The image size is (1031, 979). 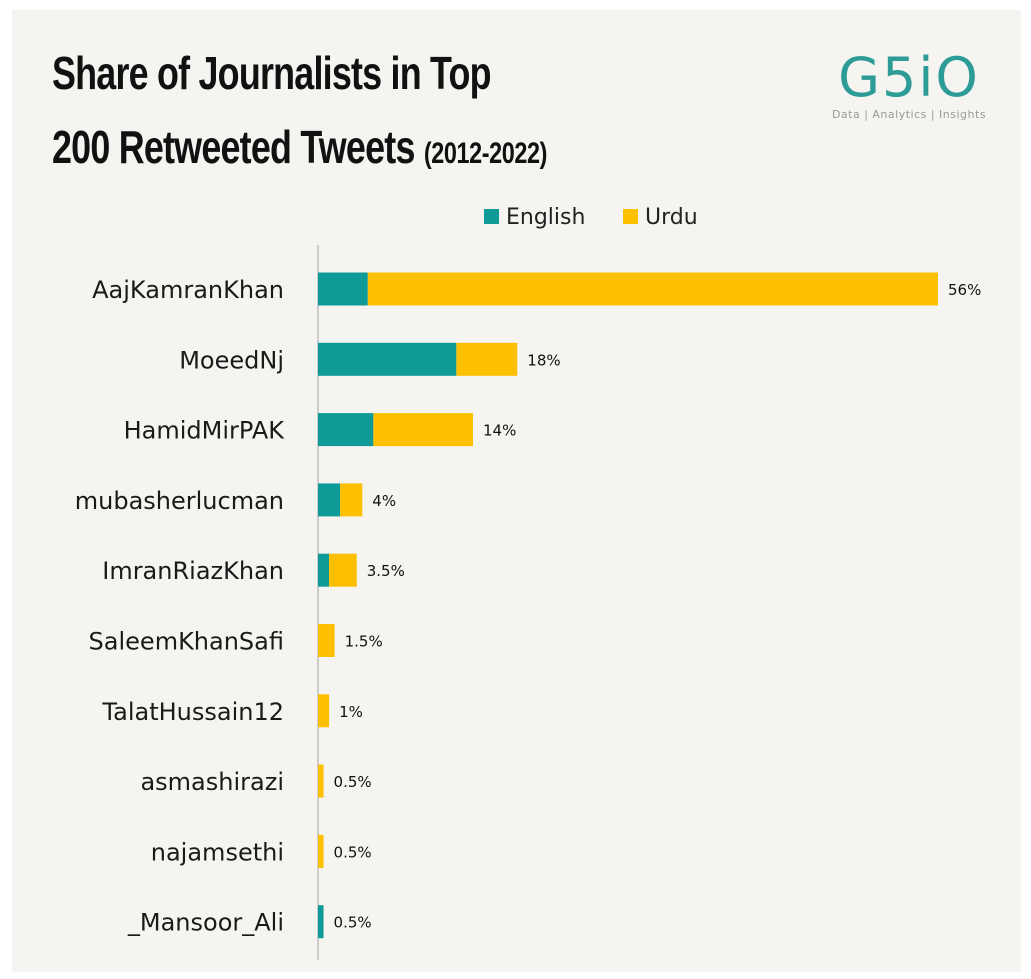 I want to click on data-label: 1.5%, so click(x=364, y=642).